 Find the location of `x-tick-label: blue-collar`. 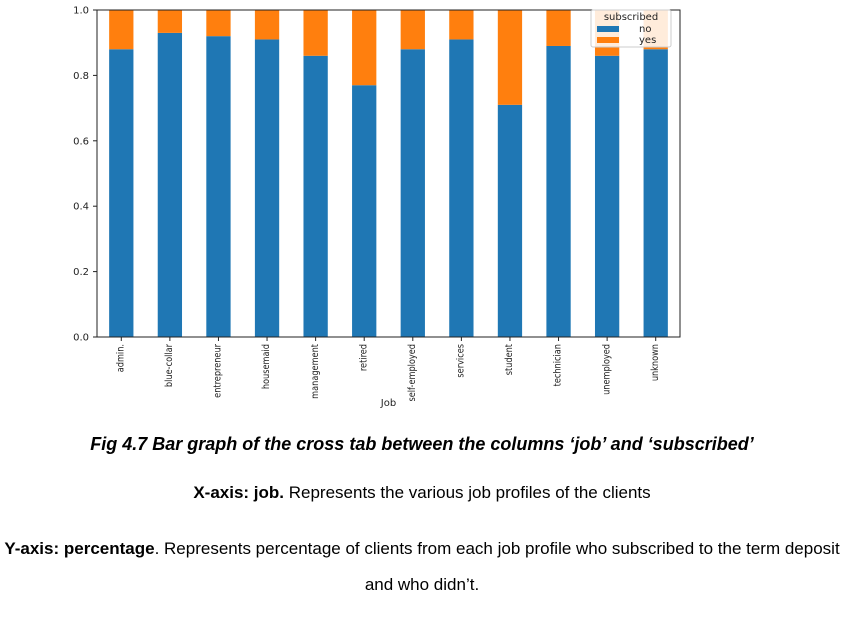

x-tick-label: blue-collar is located at coordinates (169, 365).